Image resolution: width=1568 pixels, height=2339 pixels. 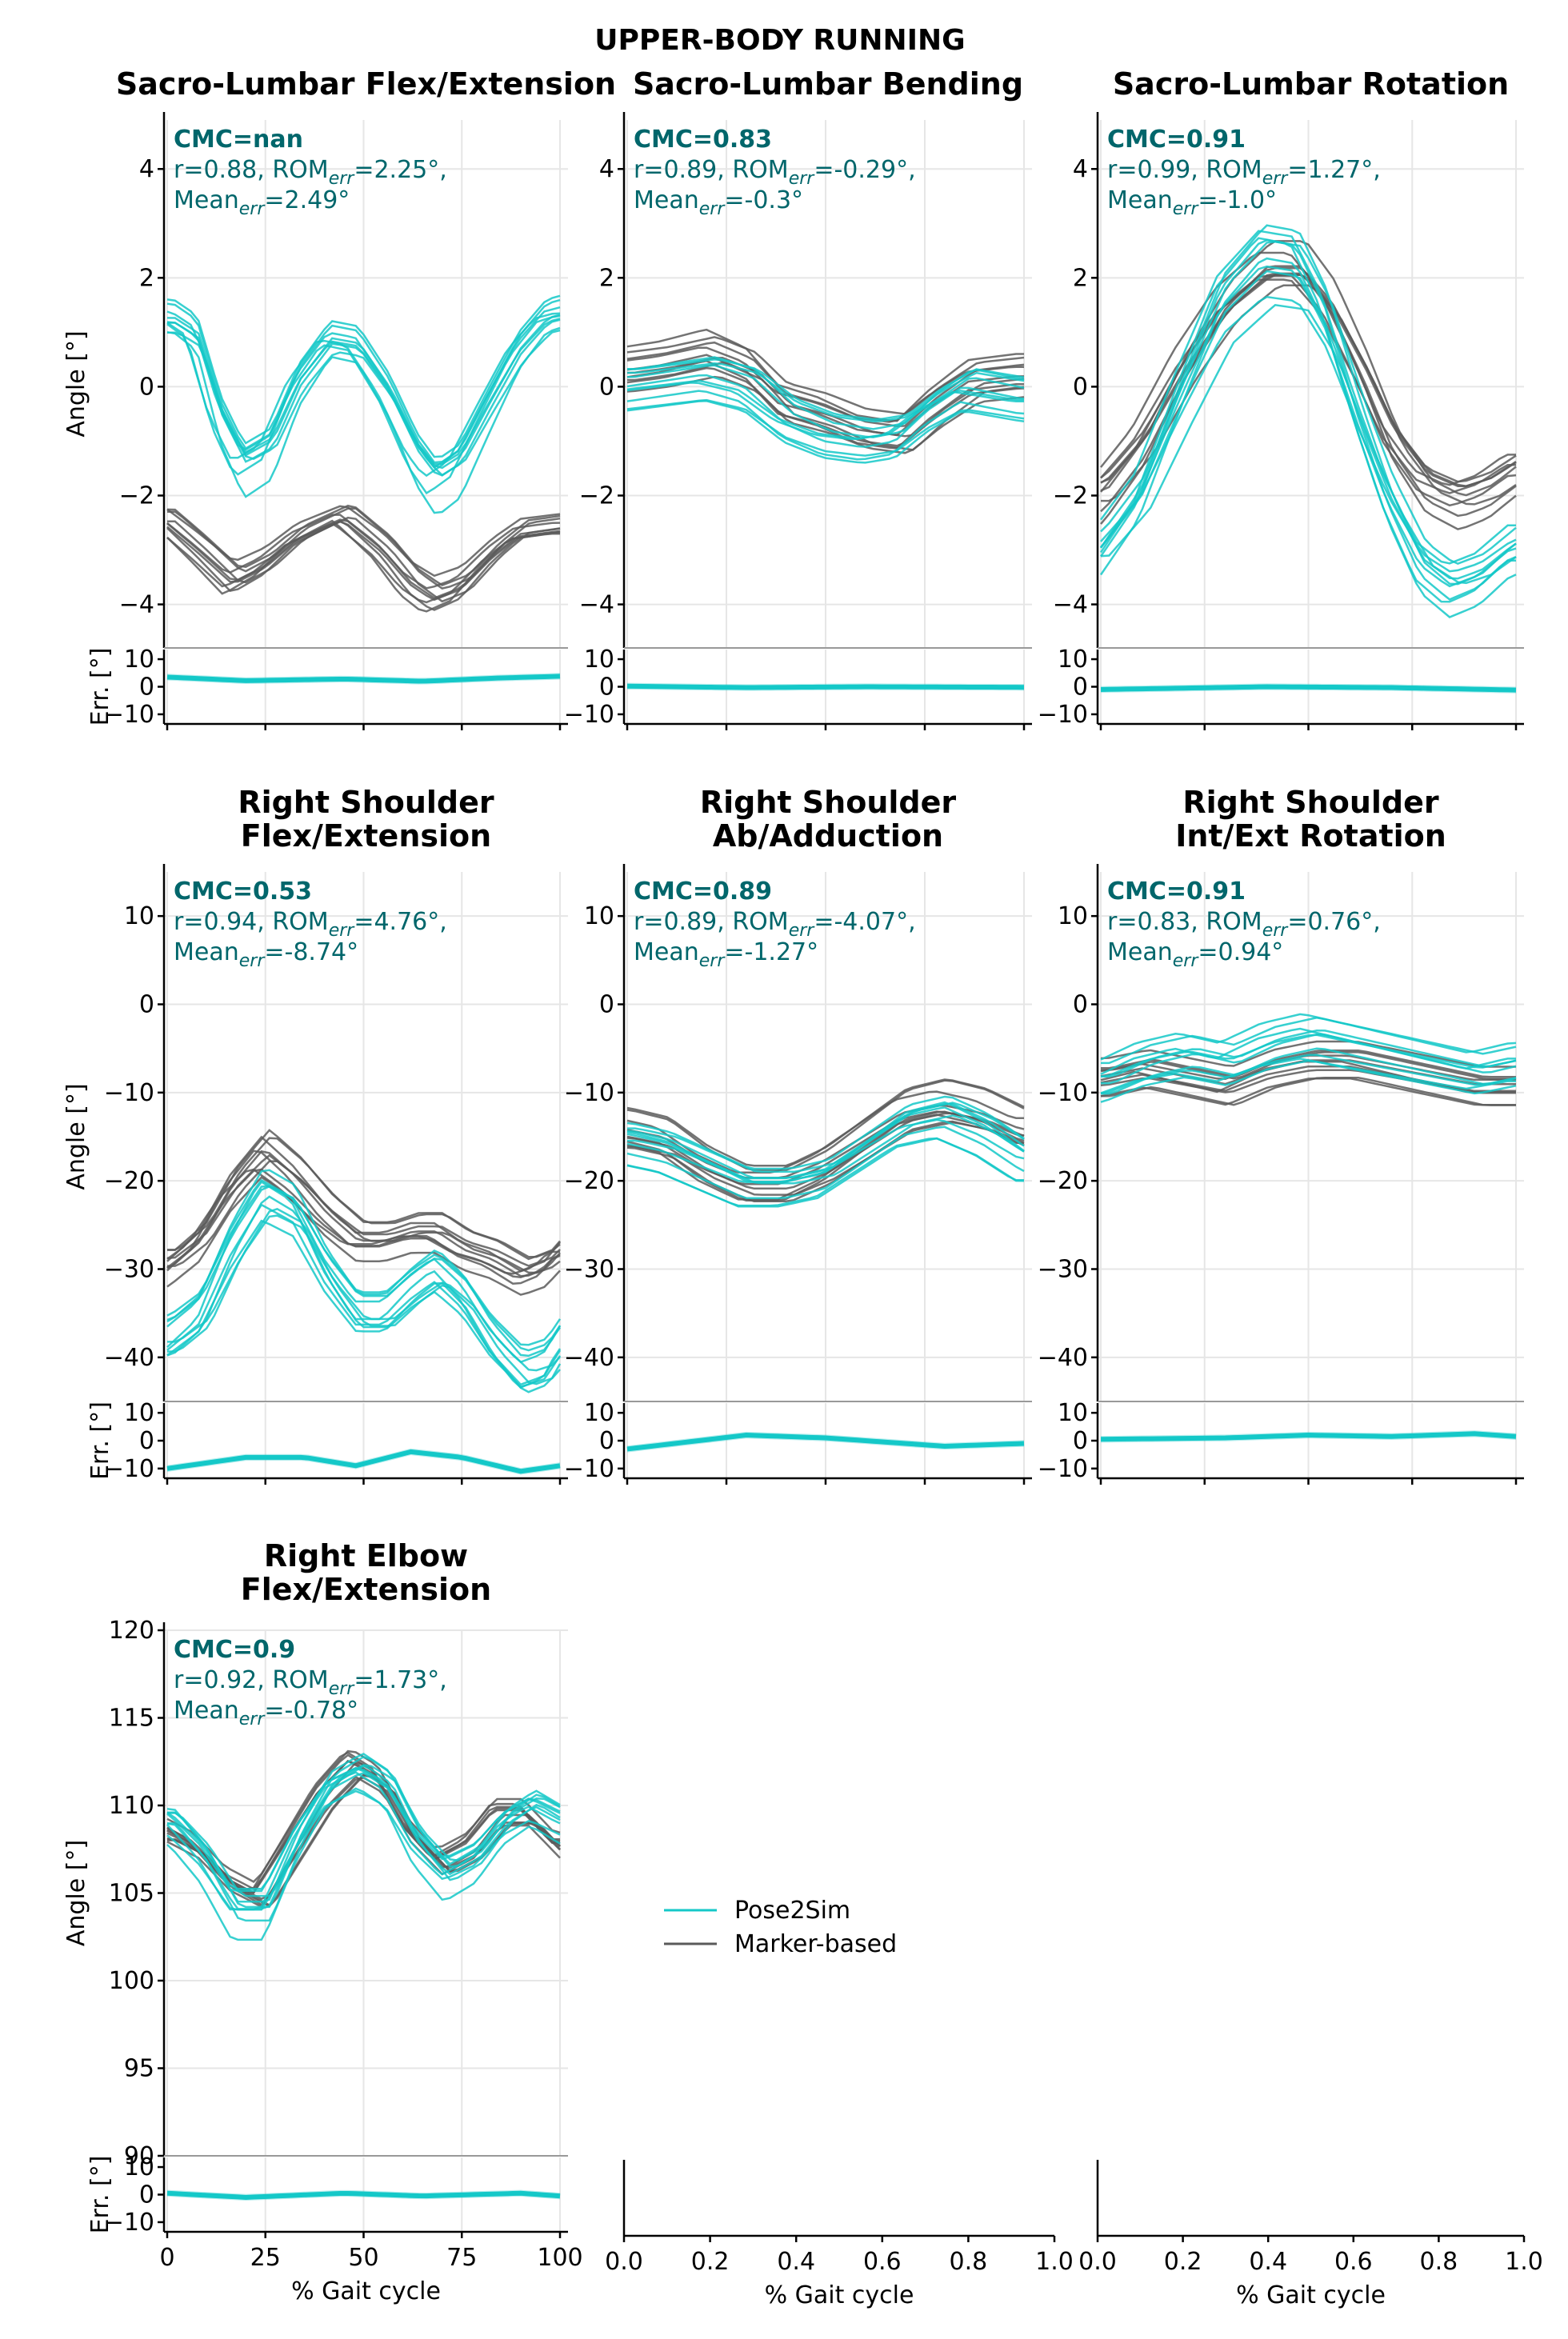 I want to click on err-axis-label: Err. [°], so click(x=100, y=2195).